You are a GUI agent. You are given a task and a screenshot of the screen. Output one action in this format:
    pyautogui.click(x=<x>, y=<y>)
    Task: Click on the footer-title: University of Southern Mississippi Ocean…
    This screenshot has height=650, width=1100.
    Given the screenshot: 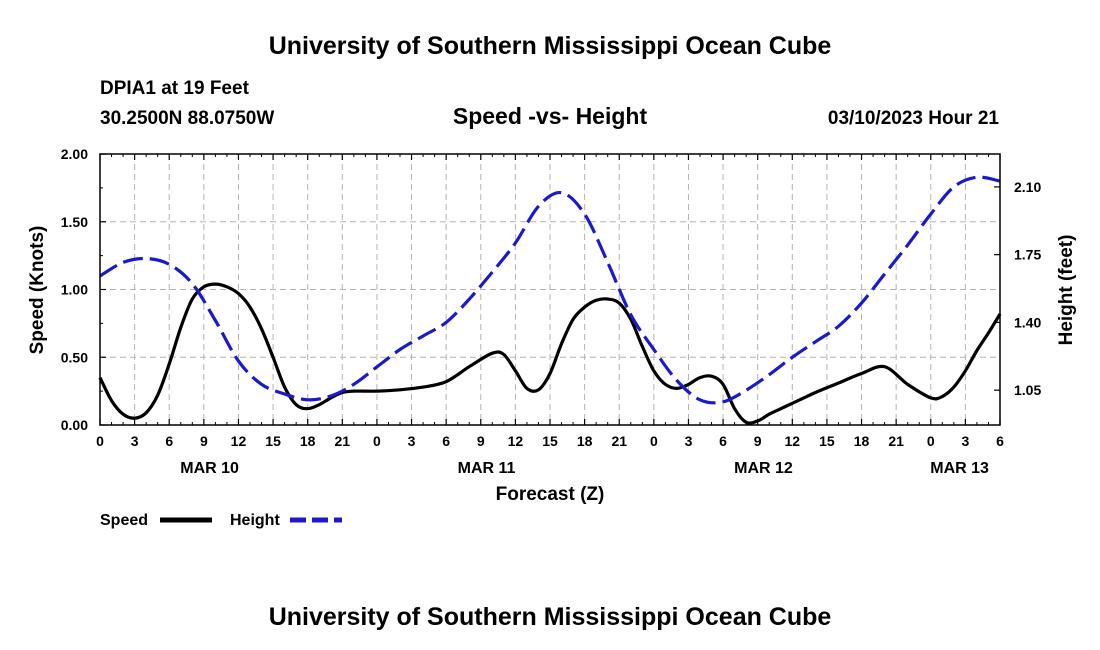 What is the action you would take?
    pyautogui.click(x=550, y=617)
    